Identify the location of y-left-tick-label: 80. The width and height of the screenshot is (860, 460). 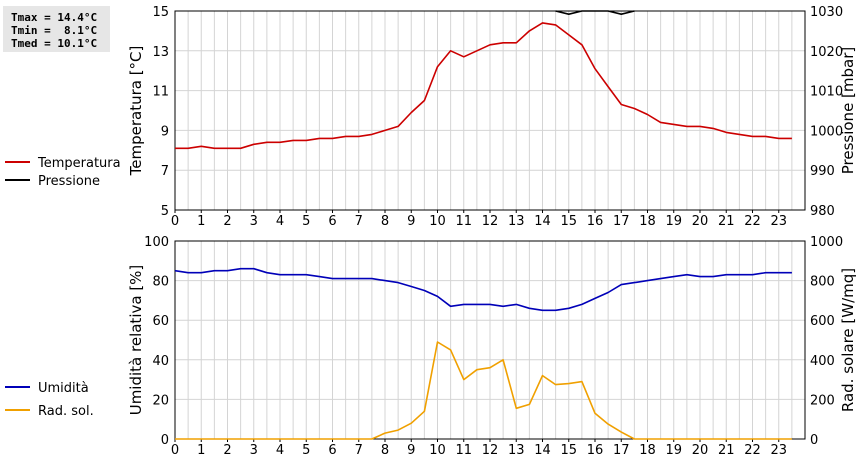
(160, 282).